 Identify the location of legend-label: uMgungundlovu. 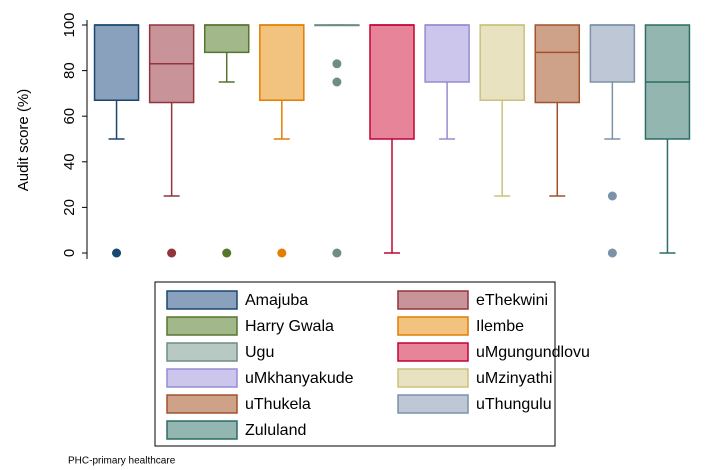
(533, 352).